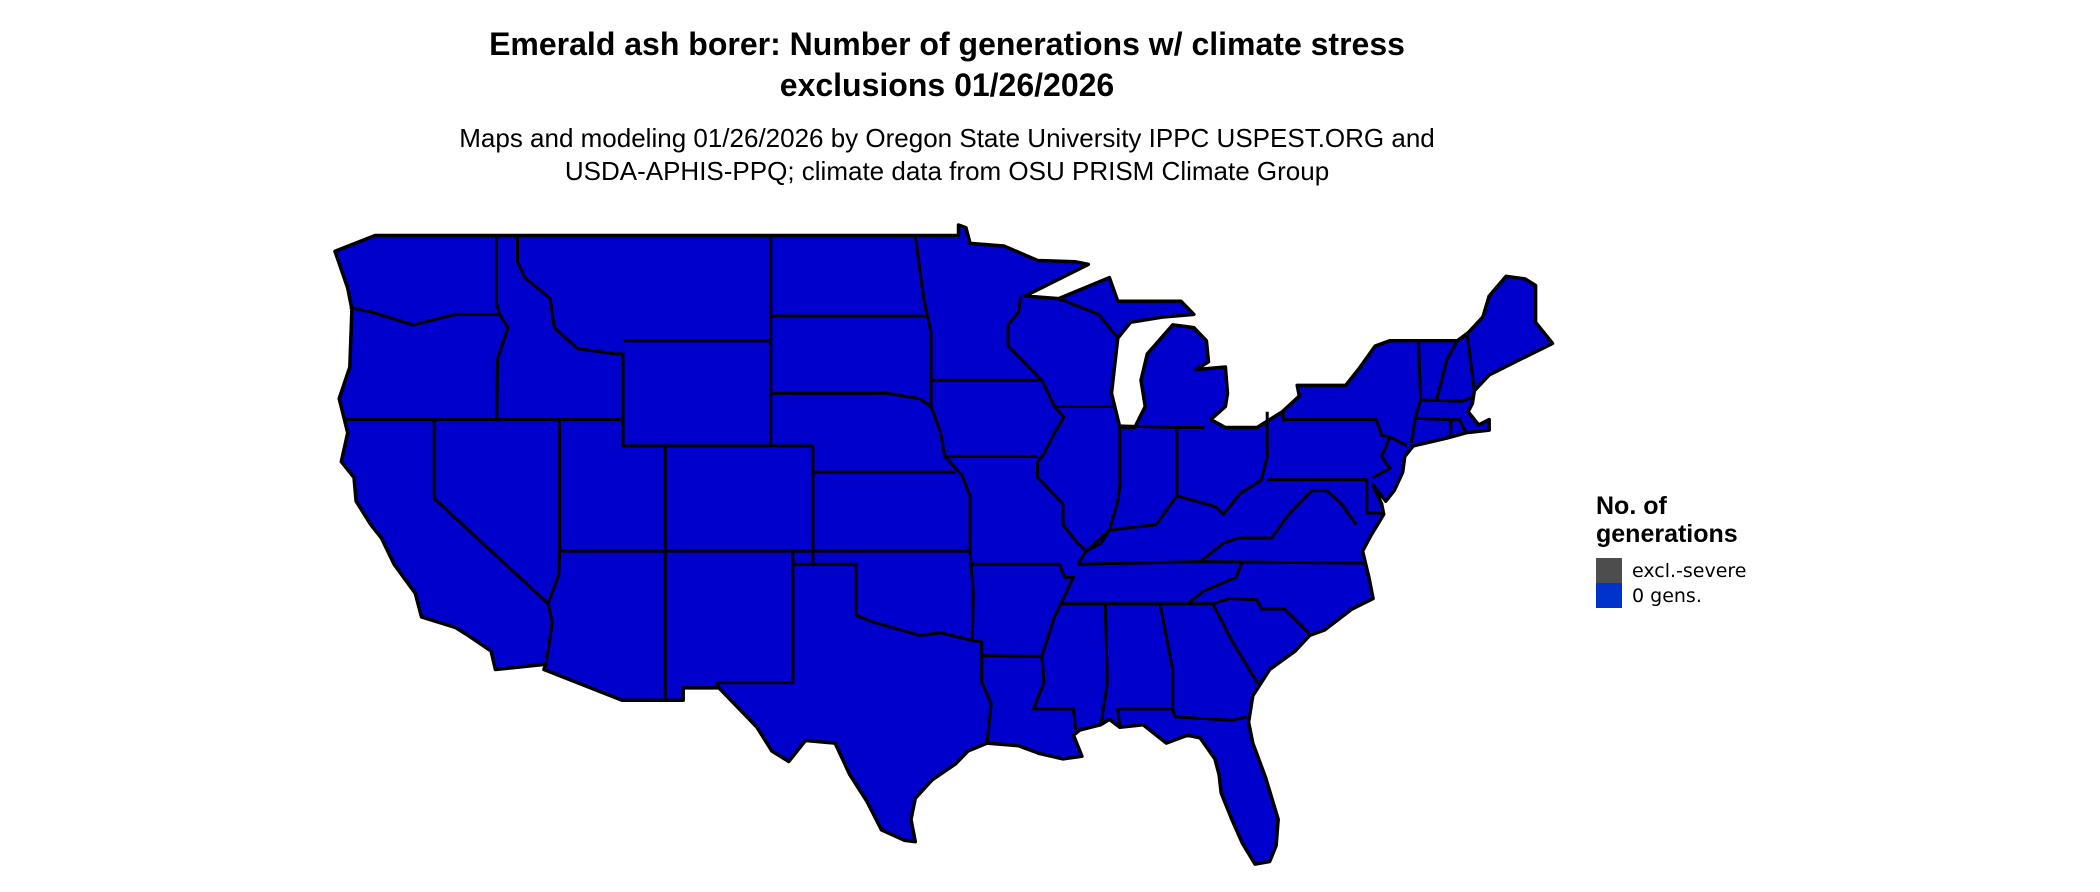 The width and height of the screenshot is (2100, 892). I want to click on legend: No. of generations excl.-severe 0 gens., so click(1696, 550).